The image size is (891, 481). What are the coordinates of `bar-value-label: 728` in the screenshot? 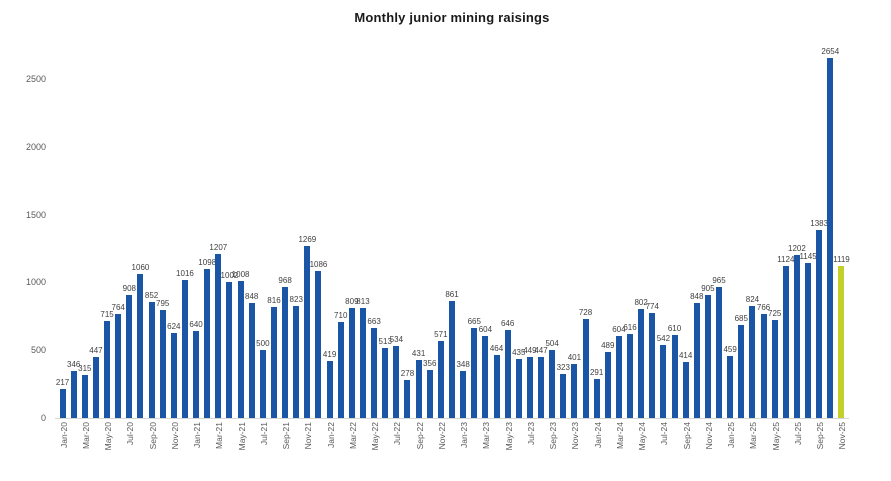 It's located at (585, 313).